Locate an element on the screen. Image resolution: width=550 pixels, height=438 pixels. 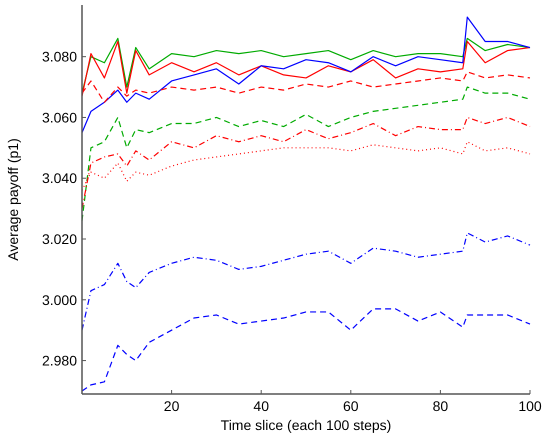
x-tick-label: 20 is located at coordinates (172, 406).